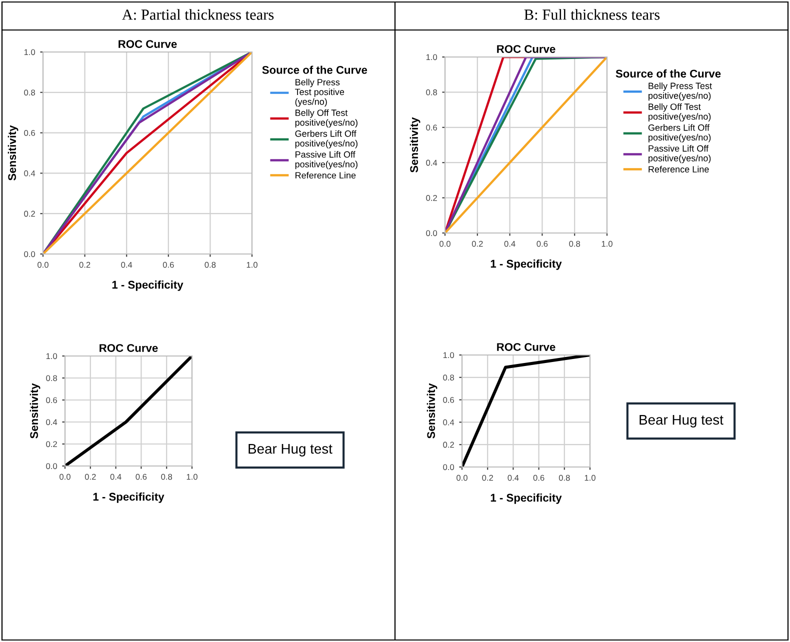 The width and height of the screenshot is (790, 642). Describe the element at coordinates (680, 91) in the screenshot. I see `legend-label: Belly Press Test positive(yes/no)` at that location.